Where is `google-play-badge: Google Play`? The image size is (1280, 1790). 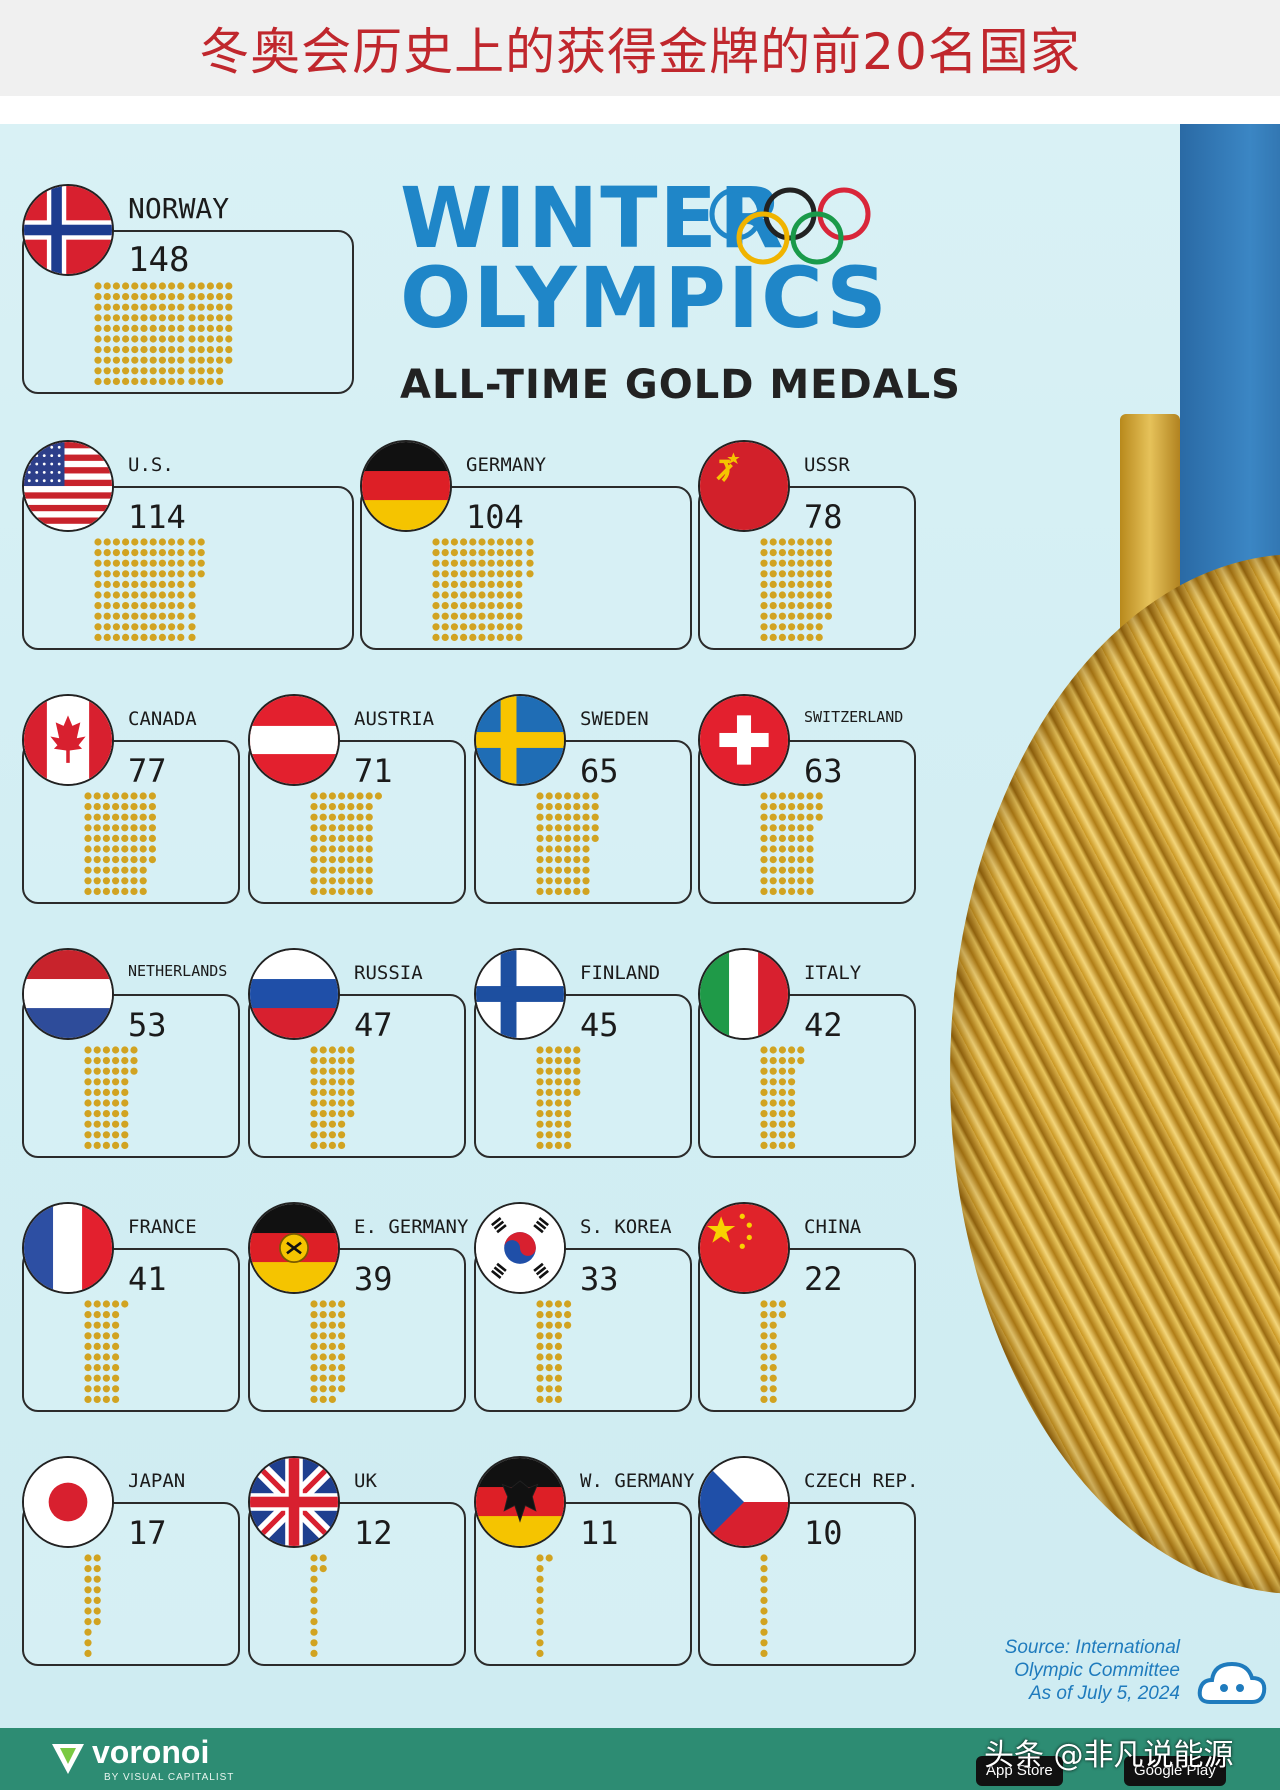 google-play-badge: Google Play is located at coordinates (1175, 1771).